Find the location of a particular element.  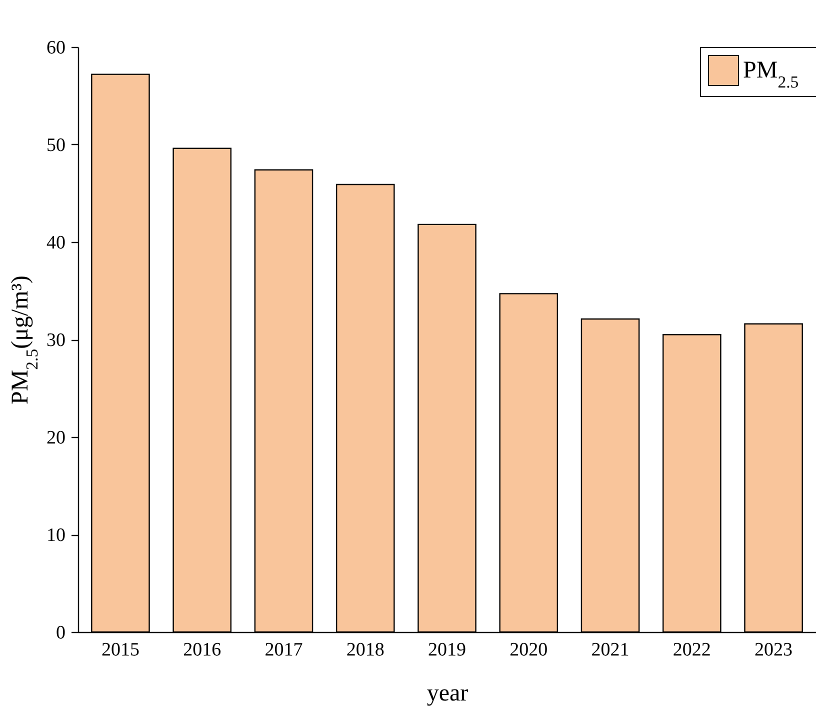

y-tick-label: 30 is located at coordinates (56, 340).